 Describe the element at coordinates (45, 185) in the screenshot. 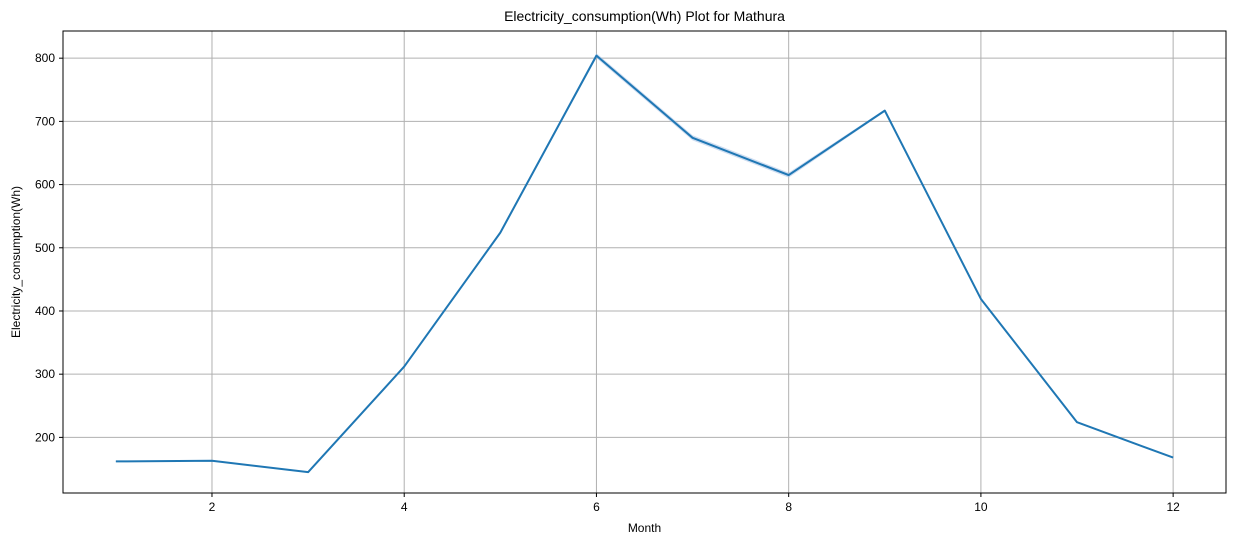

I see `y-tick-label: 600` at that location.